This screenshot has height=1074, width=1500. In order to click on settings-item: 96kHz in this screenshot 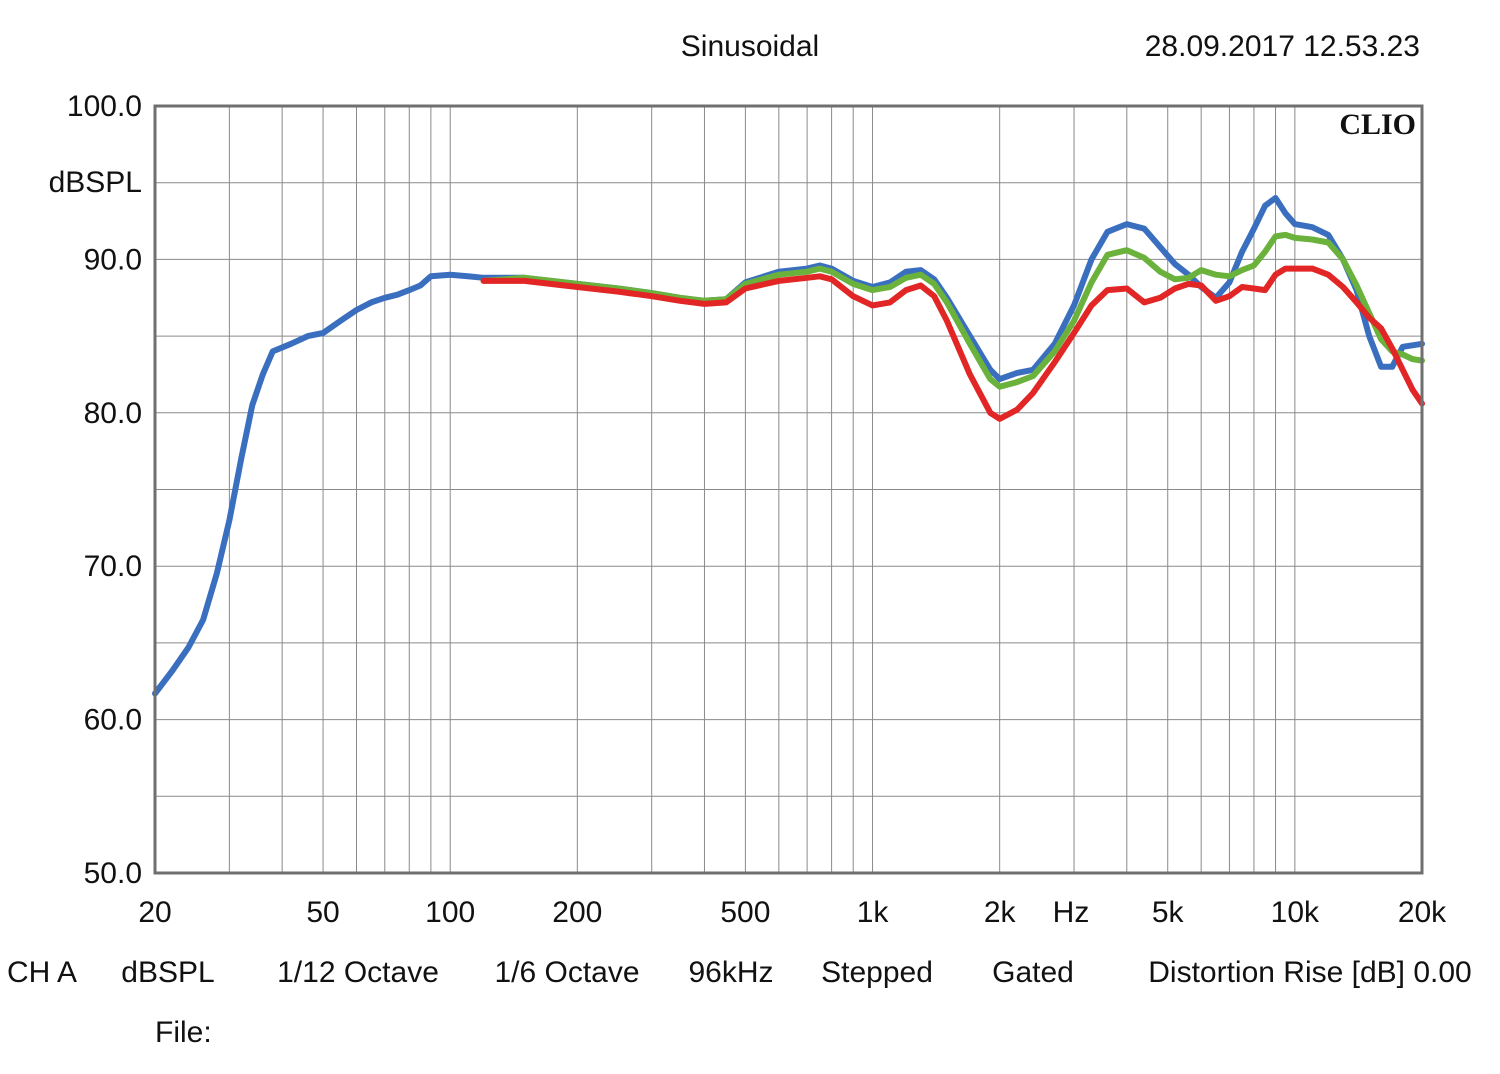, I will do `click(730, 972)`.